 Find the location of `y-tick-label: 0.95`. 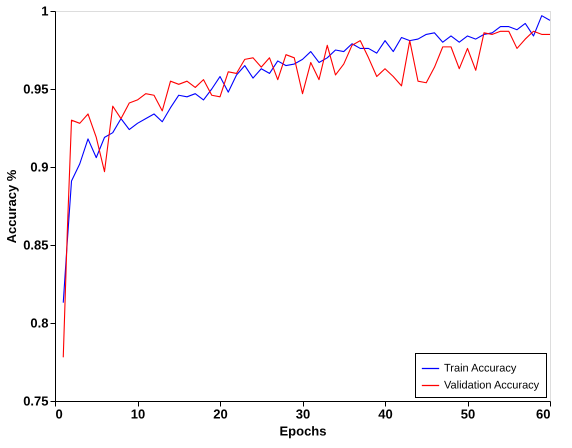

y-tick-label: 0.95 is located at coordinates (35, 89).